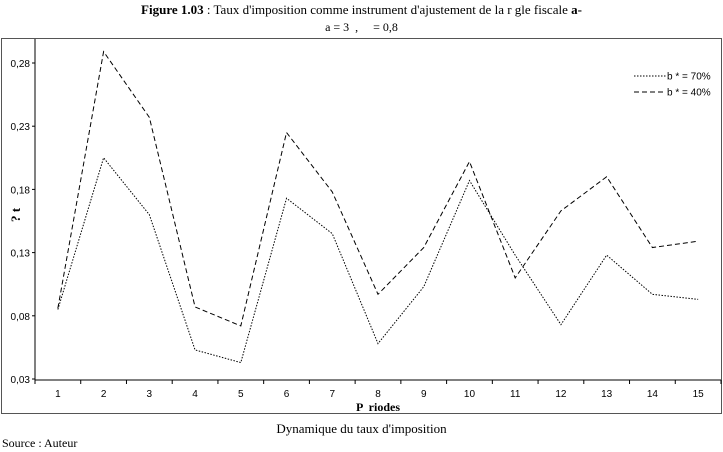  Describe the element at coordinates (21, 64) in the screenshot. I see `y-tick-label: 0,28` at that location.